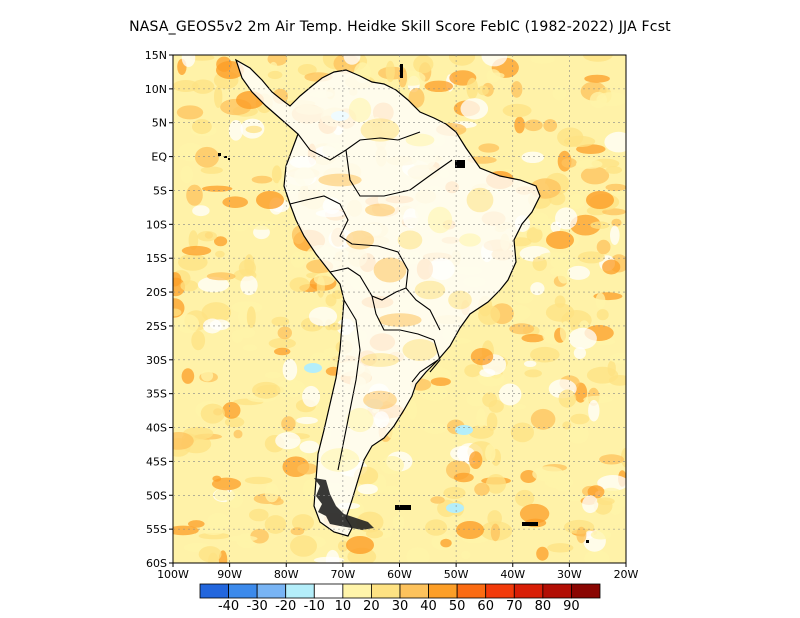 The width and height of the screenshot is (800, 618). Describe the element at coordinates (371, 606) in the screenshot. I see `colorbar-label: 20` at that location.